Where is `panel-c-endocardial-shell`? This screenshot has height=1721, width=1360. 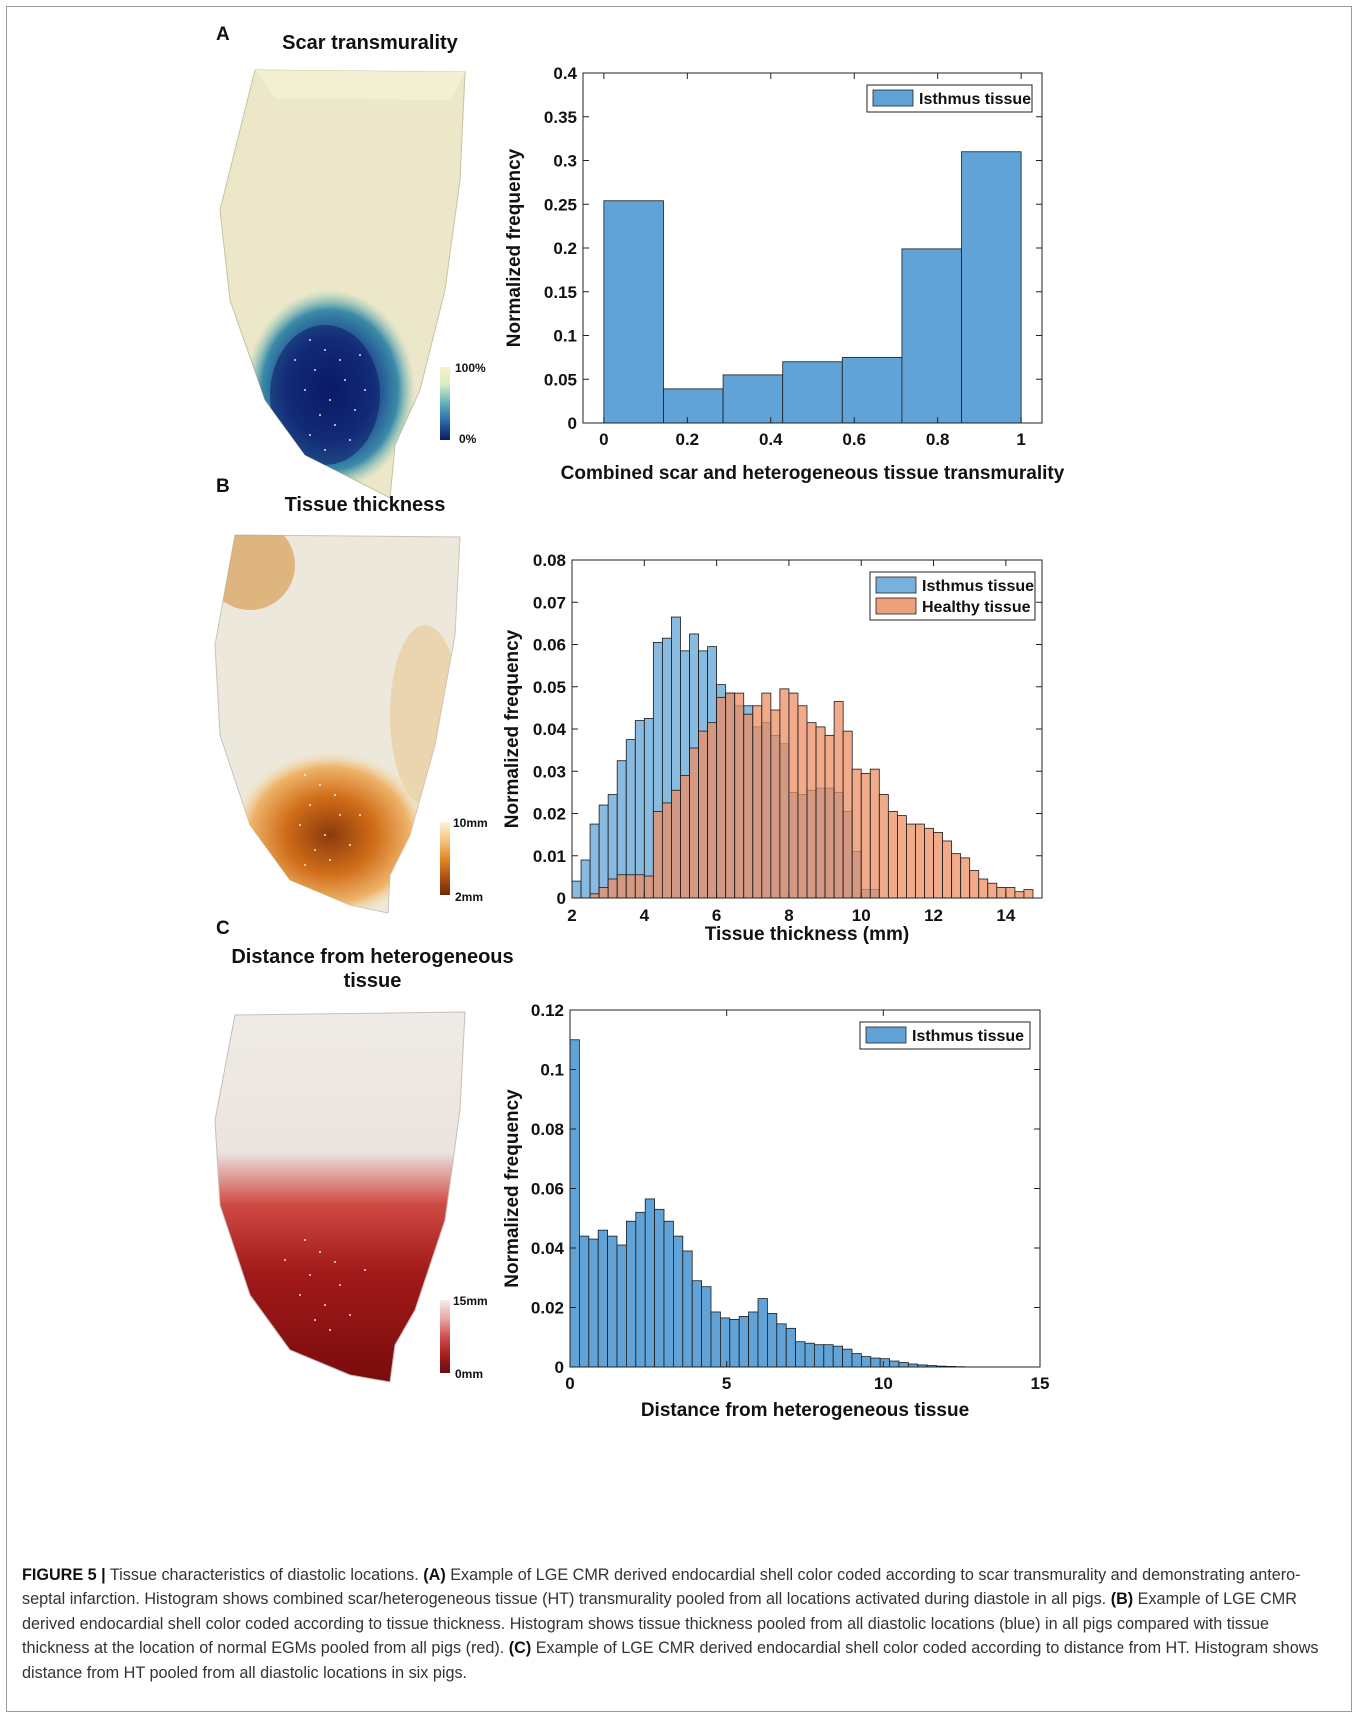
panel-c-endocardial-shell is located at coordinates (340, 1197).